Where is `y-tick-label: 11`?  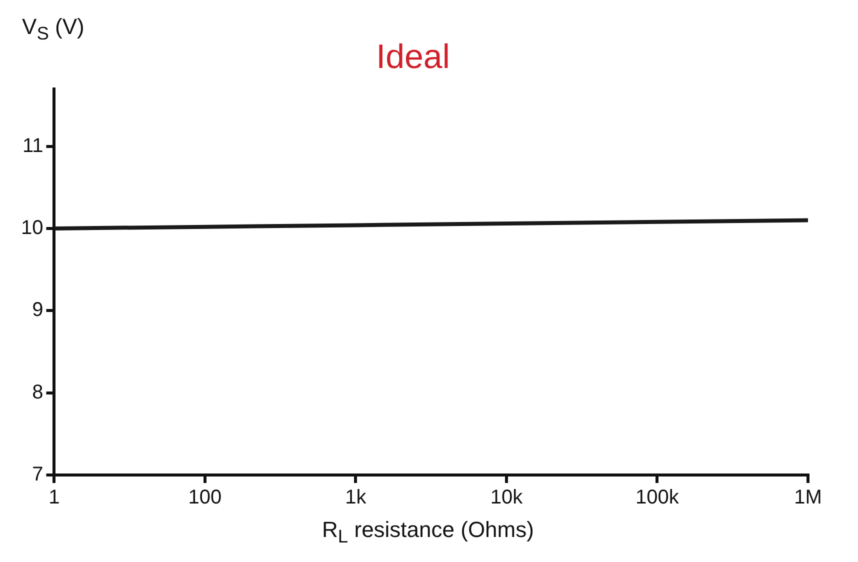
y-tick-label: 11 is located at coordinates (33, 145).